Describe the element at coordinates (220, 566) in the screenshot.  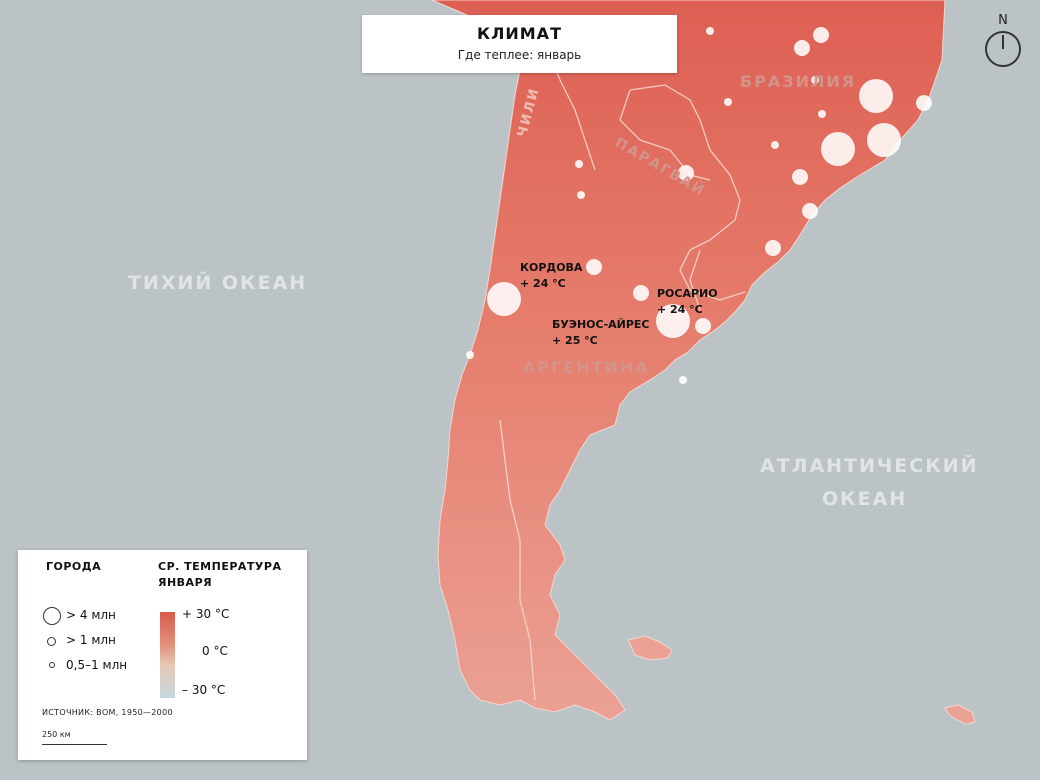
I see `legend-temp-heading-1: СР. ТЕМПЕРАТУРА` at that location.